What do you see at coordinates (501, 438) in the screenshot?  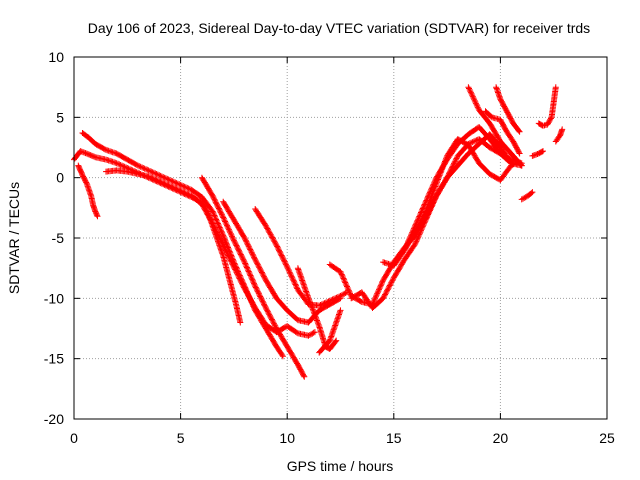 I see `x-tick-label: 20` at bounding box center [501, 438].